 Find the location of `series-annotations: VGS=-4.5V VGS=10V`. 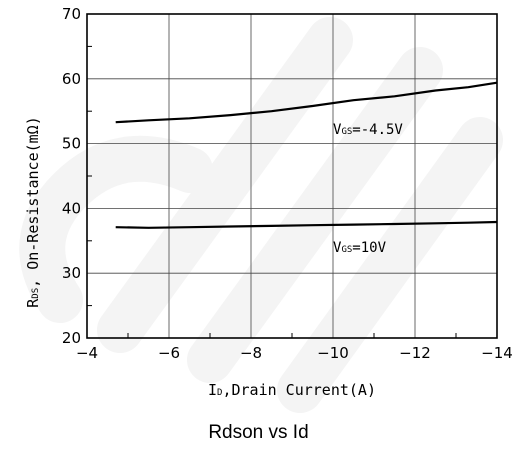

series-annotations: VGS=-4.5V VGS=10V is located at coordinates (368, 189).